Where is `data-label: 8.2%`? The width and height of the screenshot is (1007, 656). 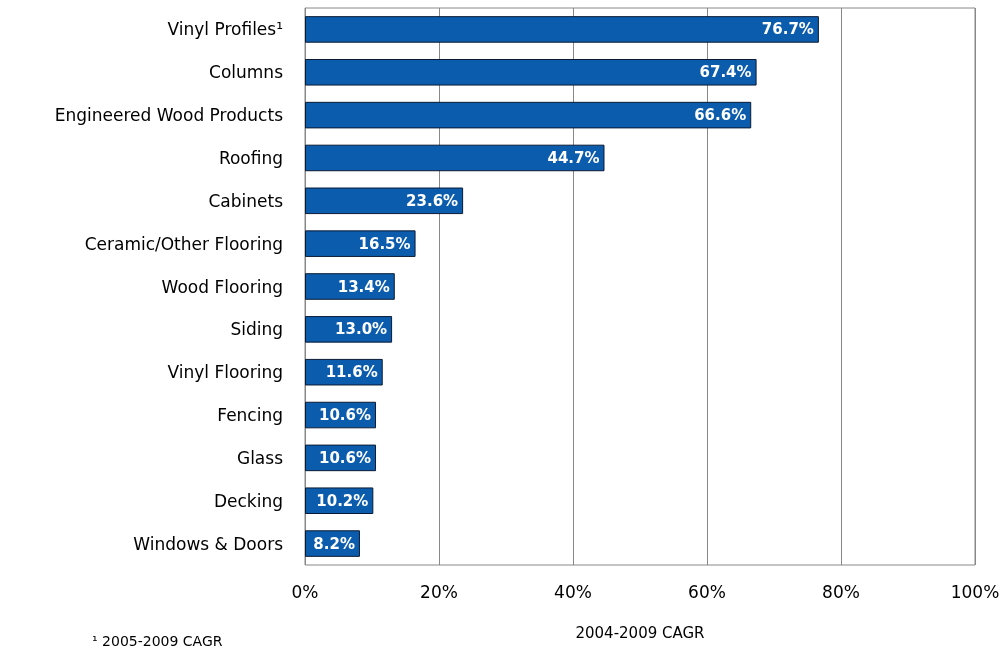
data-label: 8.2% is located at coordinates (334, 543).